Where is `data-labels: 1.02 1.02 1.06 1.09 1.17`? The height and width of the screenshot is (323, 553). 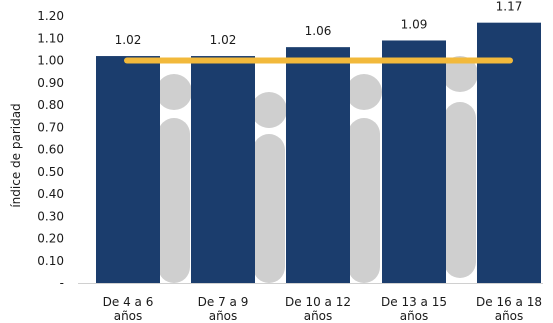
data-labels: 1.02 1.02 1.06 1.09 1.17 is located at coordinates (319, 23).